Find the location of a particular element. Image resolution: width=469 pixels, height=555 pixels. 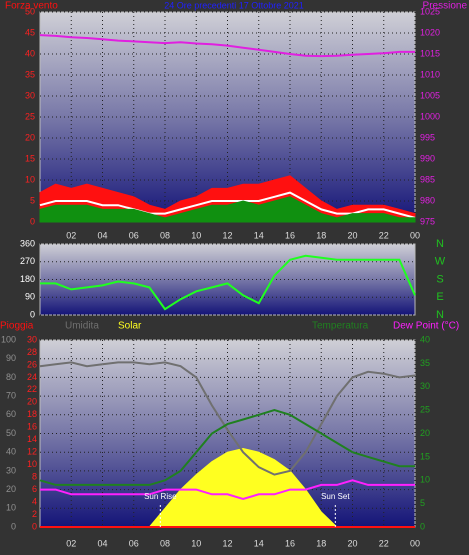

y-tick-label: 18 is located at coordinates (32, 414).